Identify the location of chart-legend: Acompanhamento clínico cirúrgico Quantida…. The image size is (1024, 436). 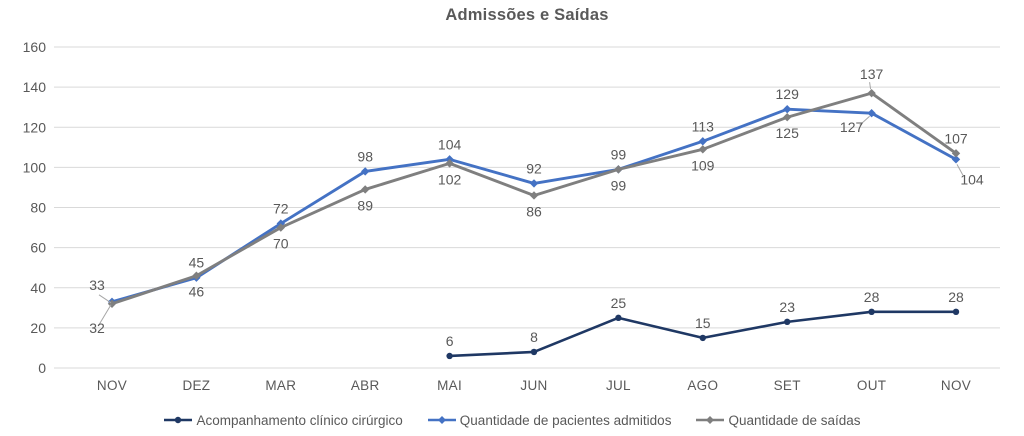
(512, 420).